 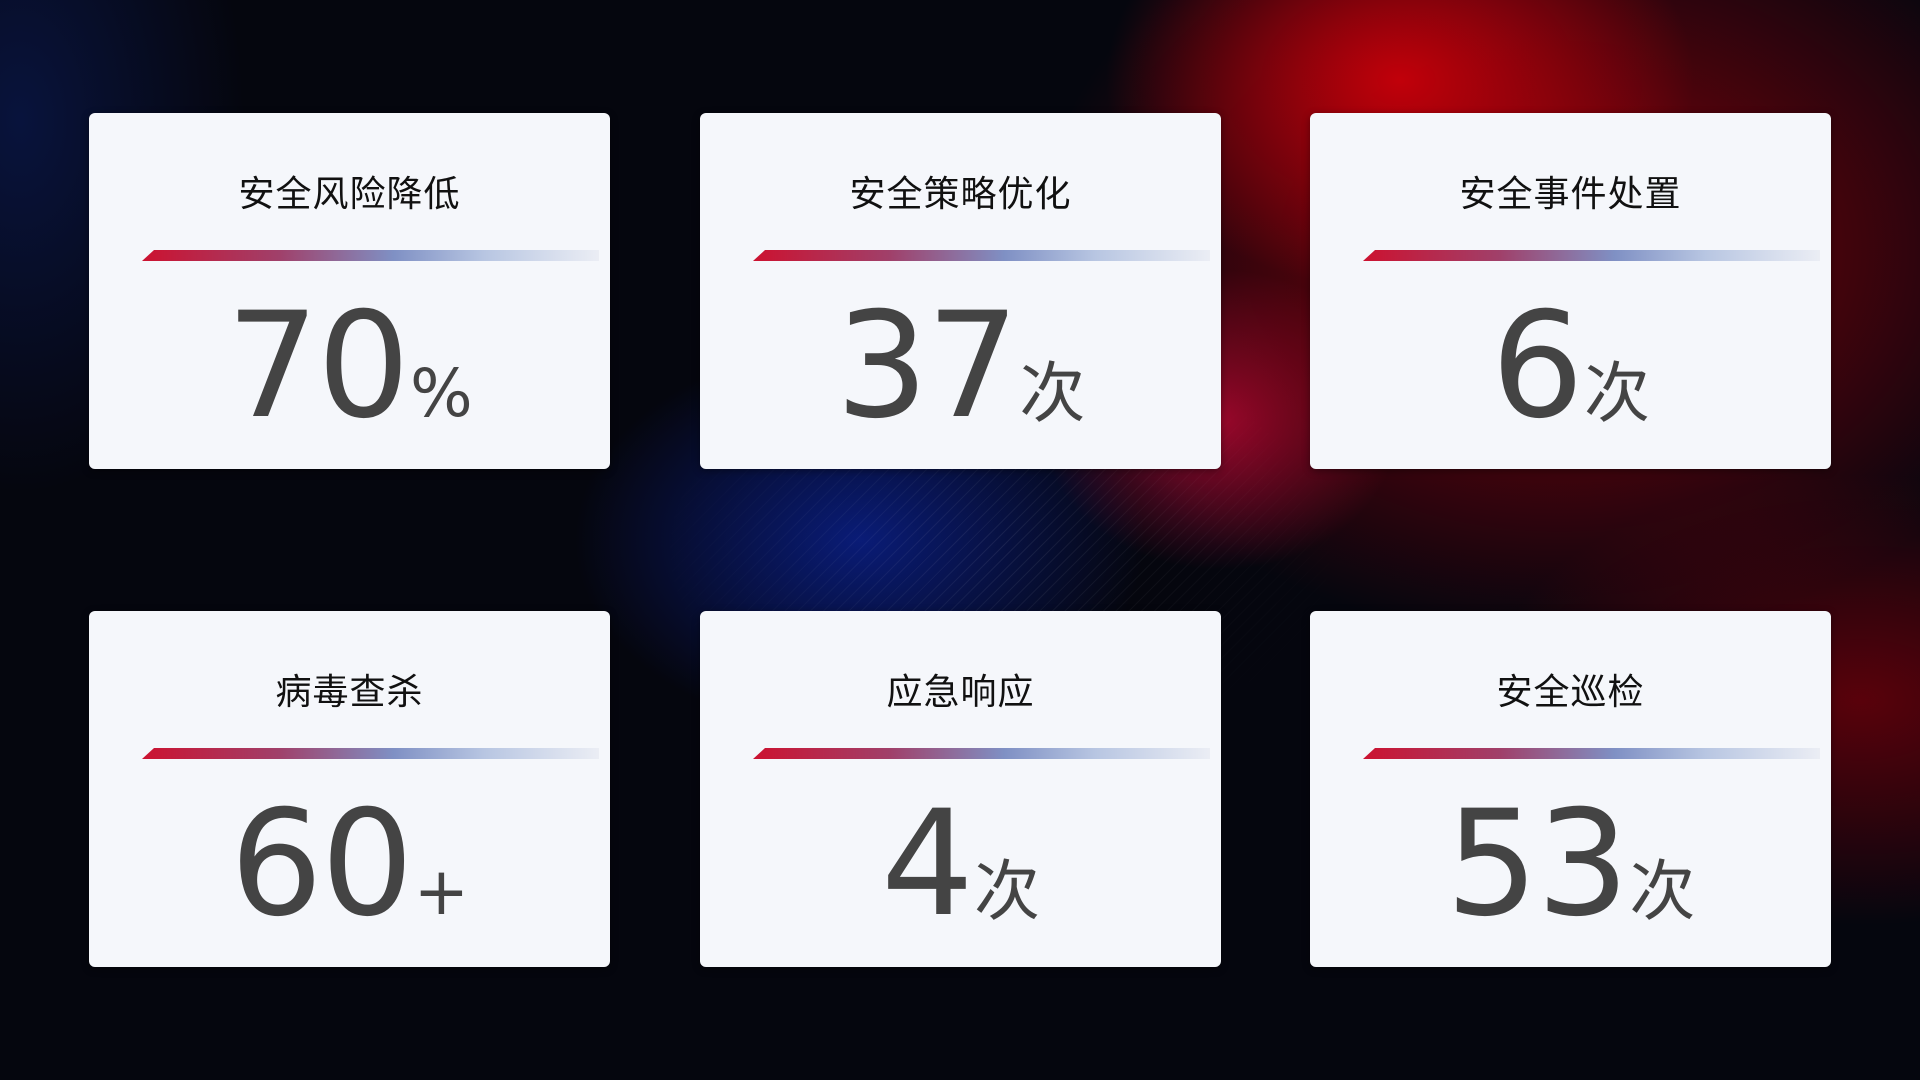 I want to click on stat-card-risk-reduction: 安全风险降低 70%, so click(x=349, y=291).